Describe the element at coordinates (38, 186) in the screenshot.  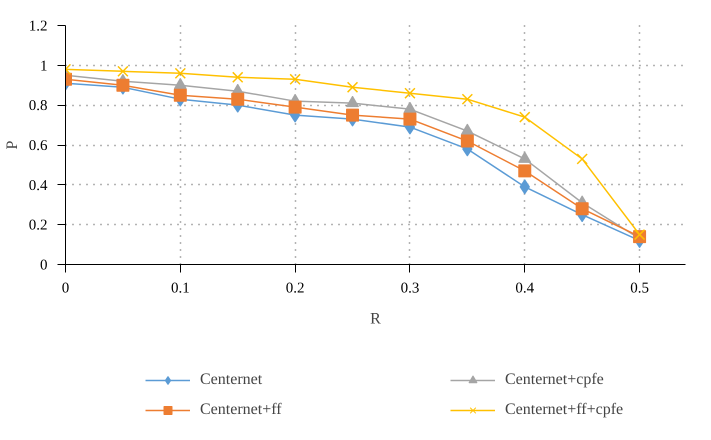
I see `y-tick-label: 0.4` at that location.